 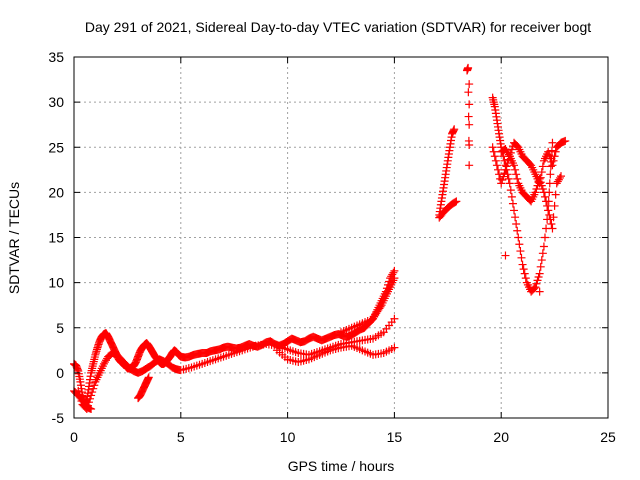 What do you see at coordinates (58, 418) in the screenshot?
I see `y-tick-label: -5` at bounding box center [58, 418].